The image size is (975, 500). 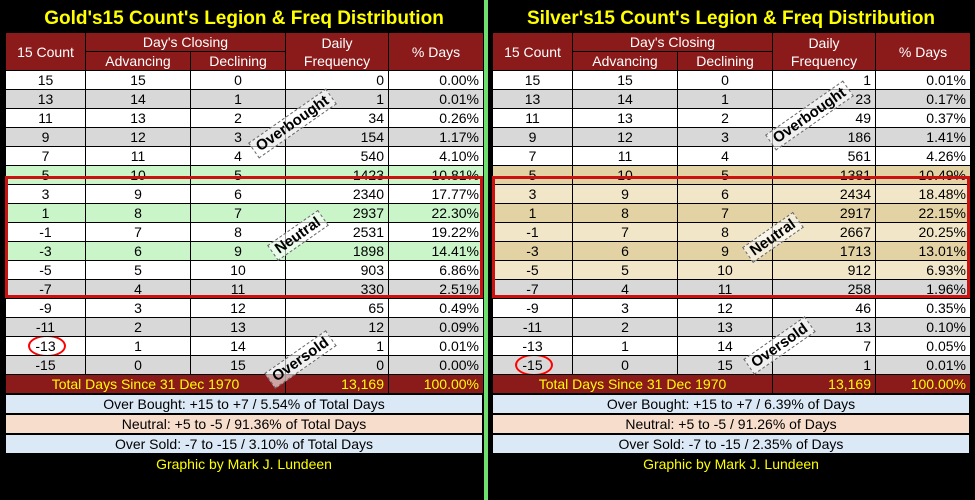 I want to click on cell-freq: 1713, so click(x=824, y=251).